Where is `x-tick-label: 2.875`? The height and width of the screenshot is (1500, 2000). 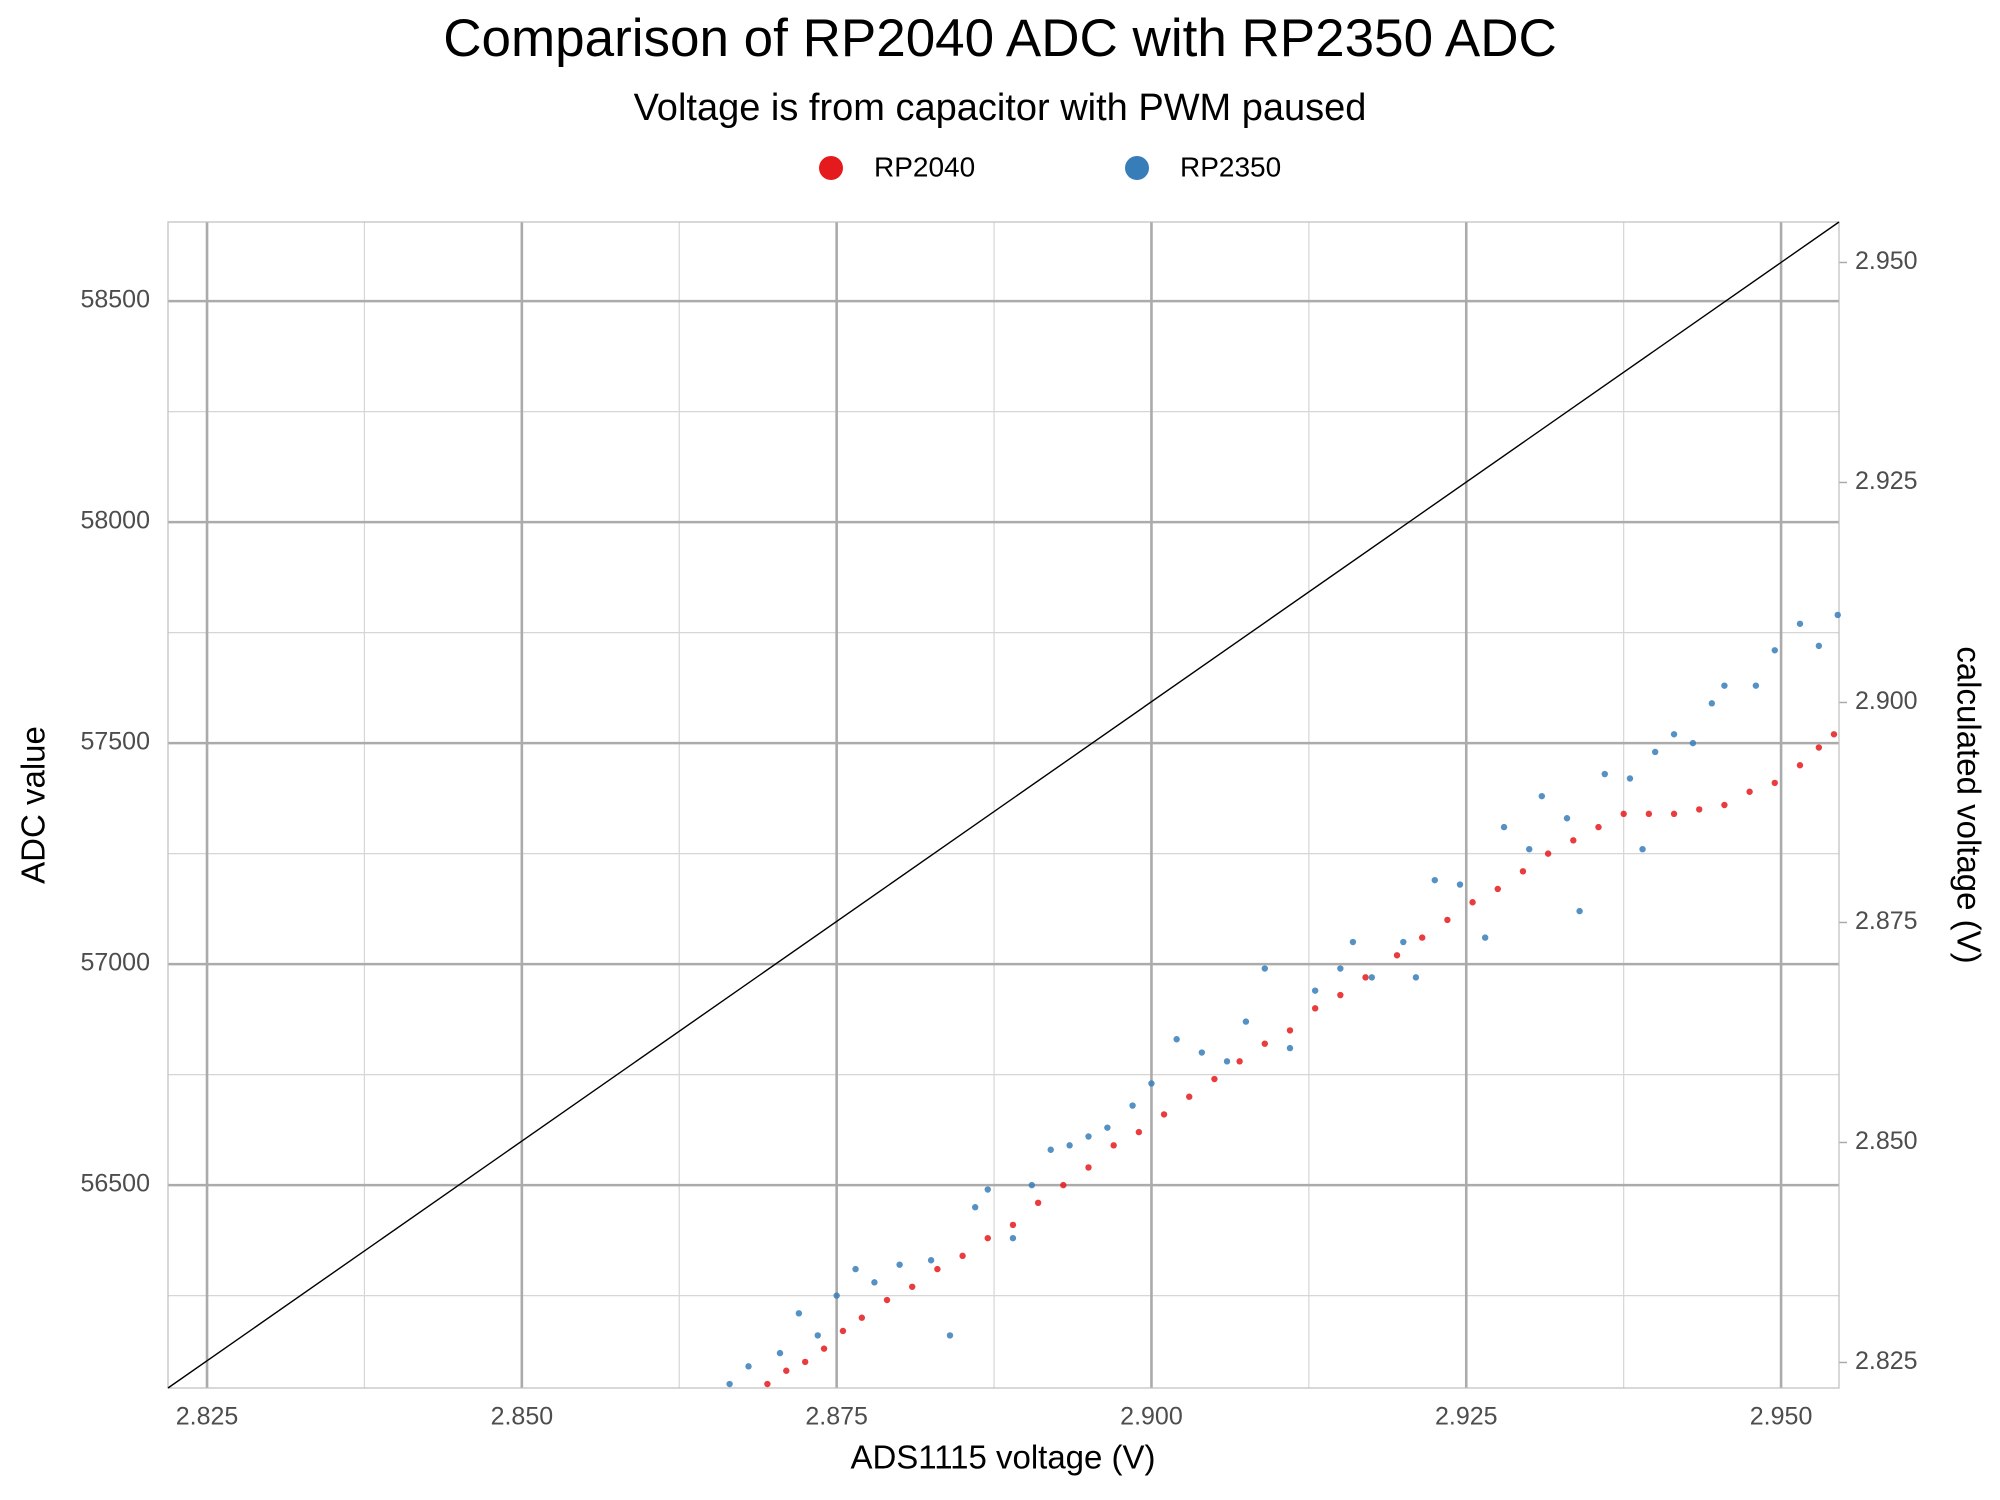
x-tick-label: 2.875 is located at coordinates (836, 1417).